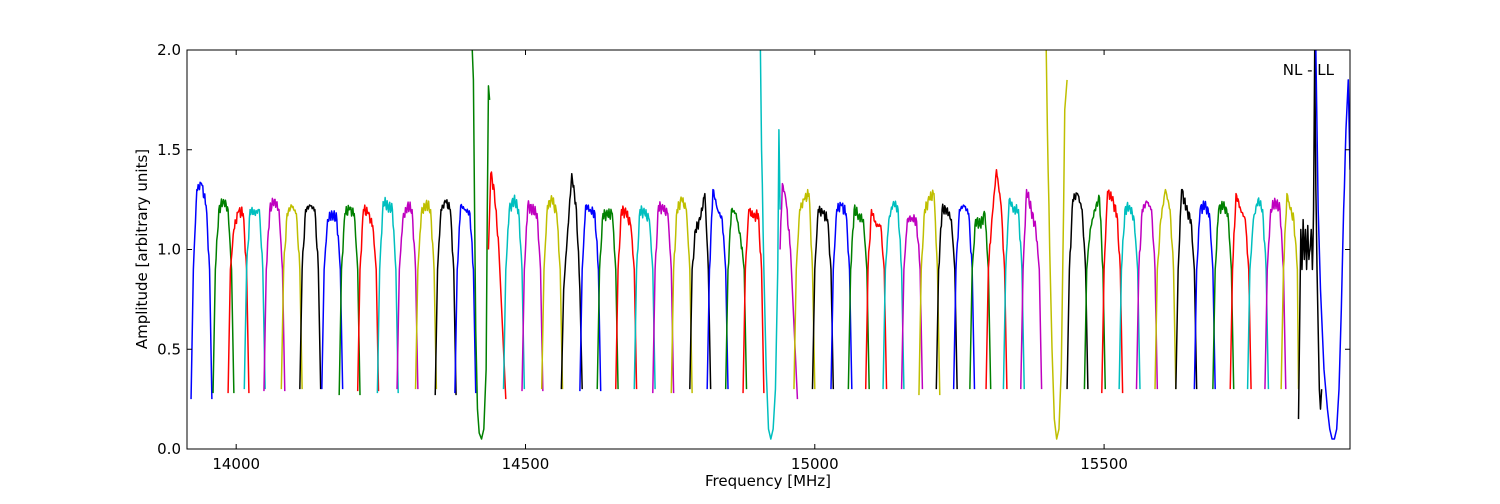 The image size is (1500, 504). I want to click on x-tick-label: 14000, so click(236, 464).